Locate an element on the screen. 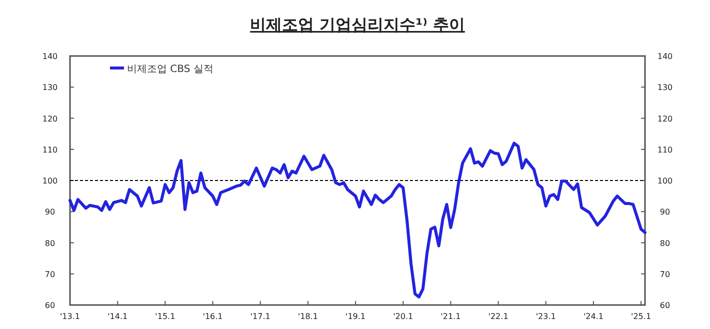 This screenshot has width=710, height=329. x-tick-label: '24.1 is located at coordinates (593, 316).